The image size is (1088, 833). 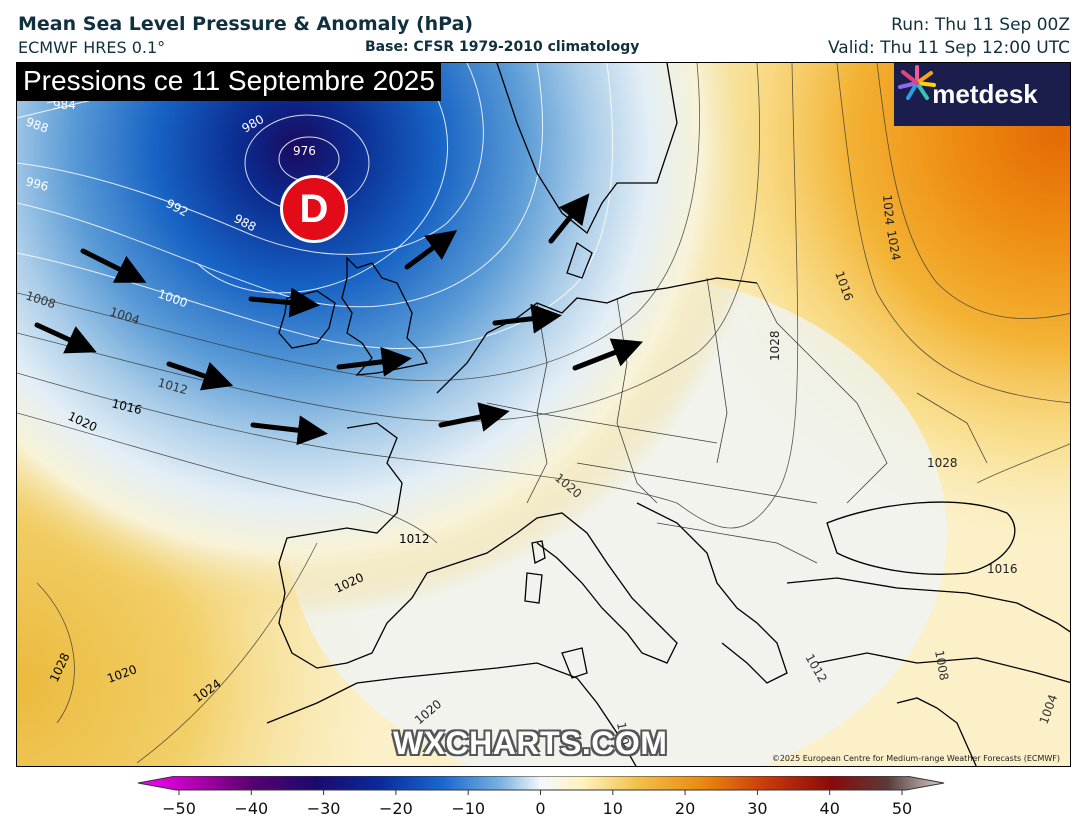 I want to click on colorbar-ticks: −50 −40 −30 −20 −10 0 10 20 30 40 50, so click(x=537, y=804).